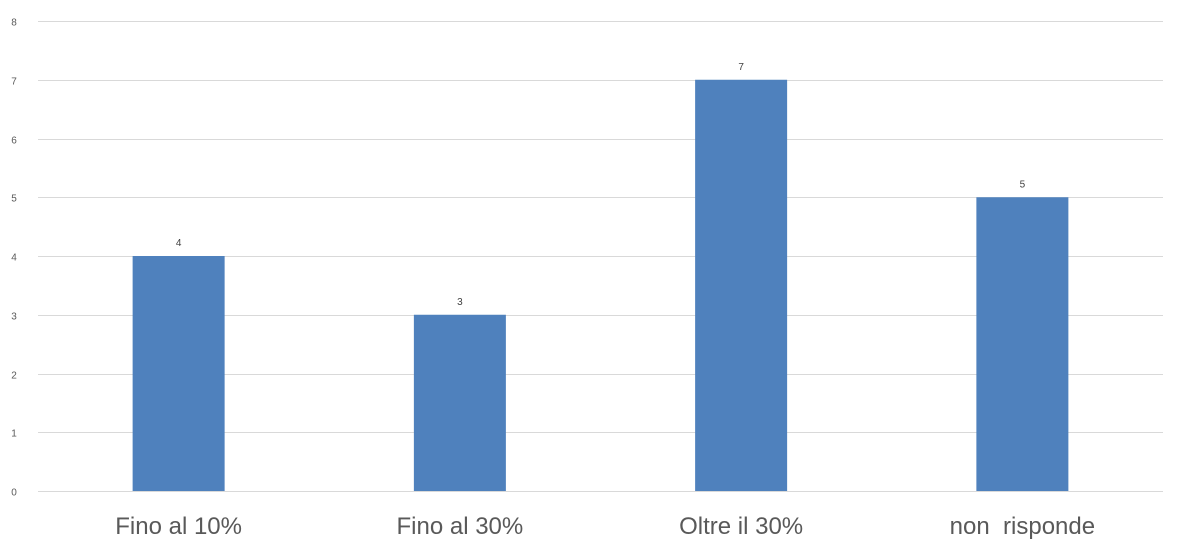  Describe the element at coordinates (14, 141) in the screenshot. I see `y-tick-label: 6` at that location.